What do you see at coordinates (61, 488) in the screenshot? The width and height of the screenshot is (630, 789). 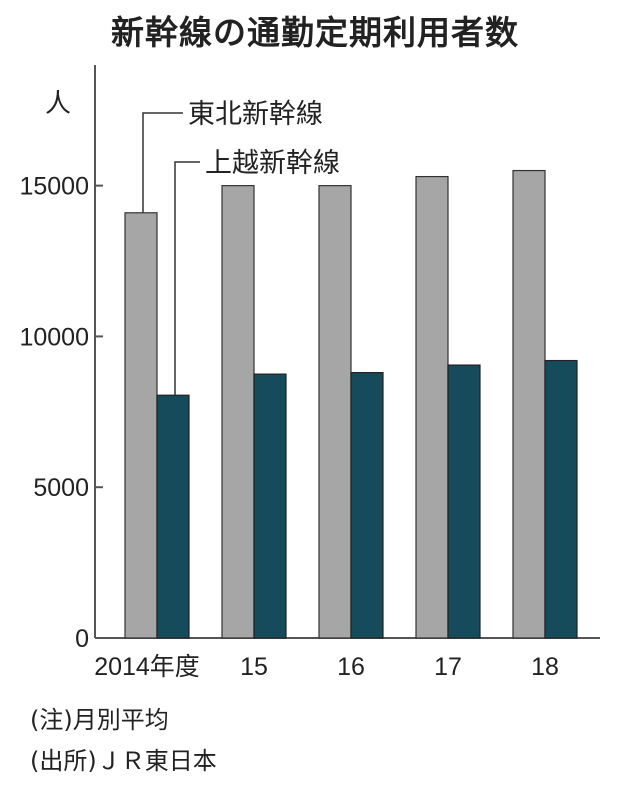 I see `y-tick-label: 5000` at bounding box center [61, 488].